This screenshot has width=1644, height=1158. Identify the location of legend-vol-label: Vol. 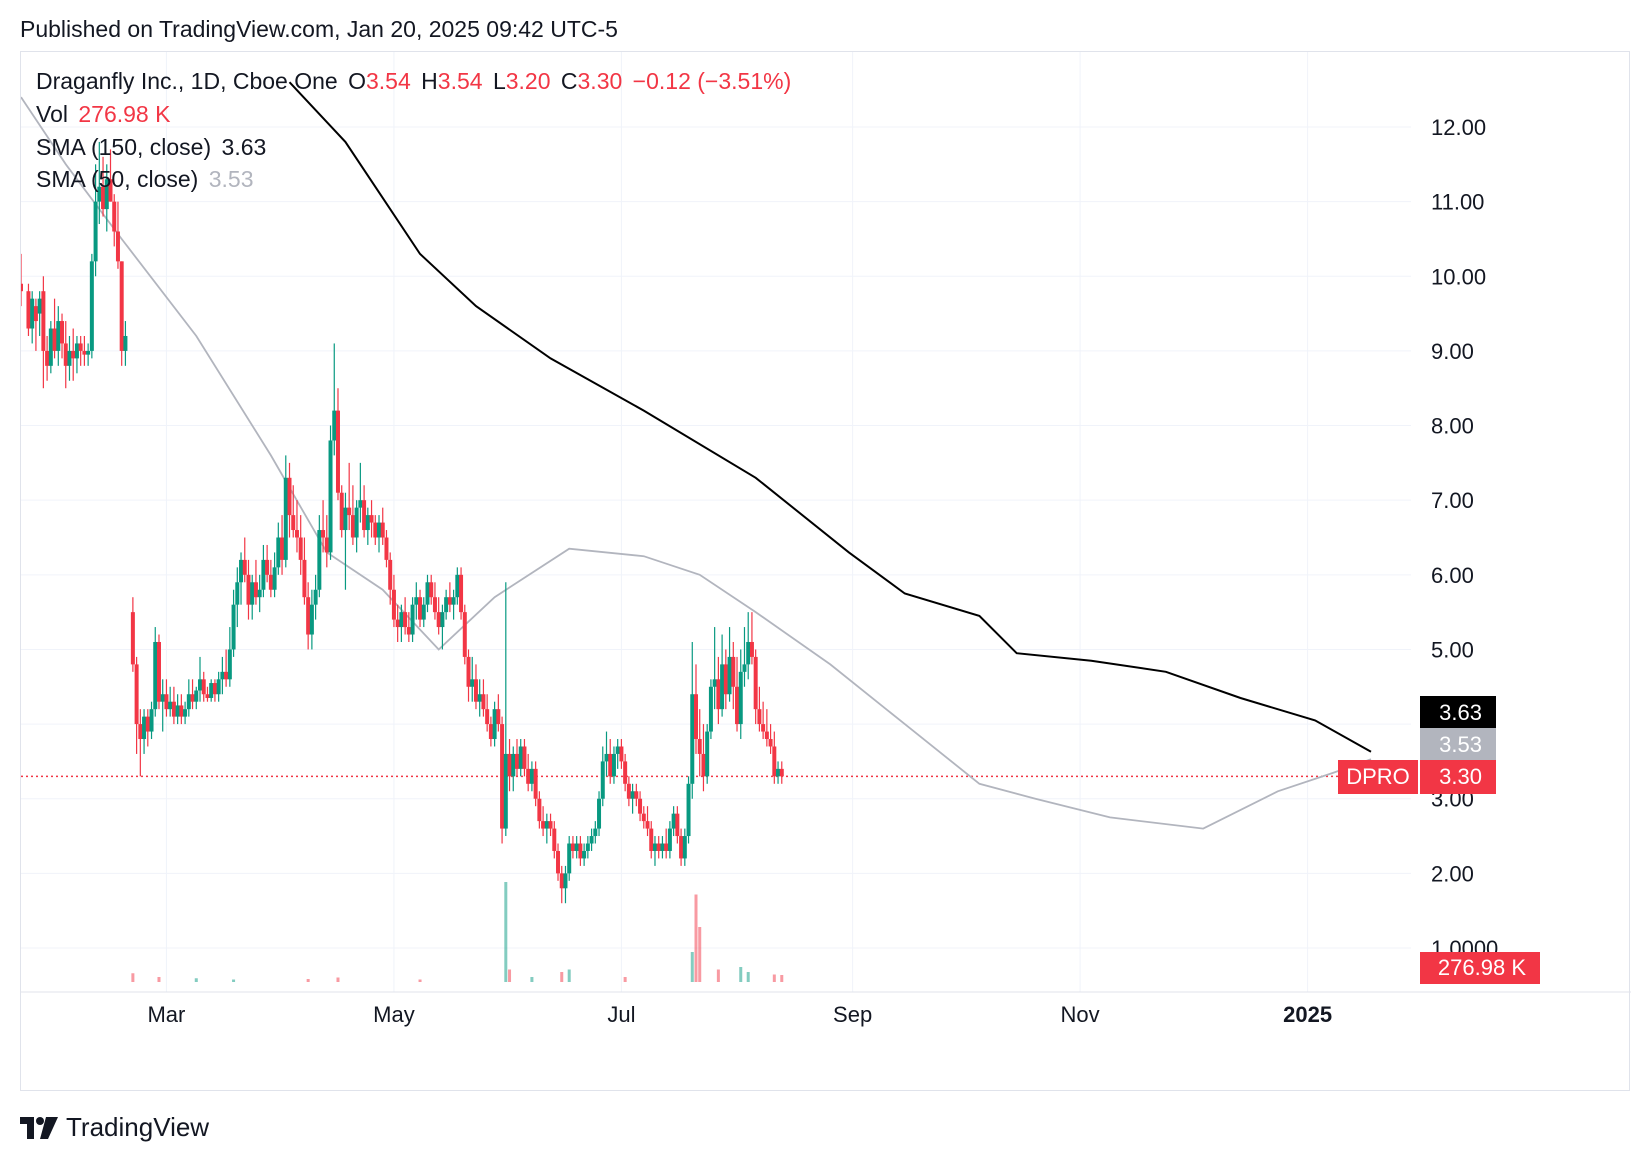
(52, 114).